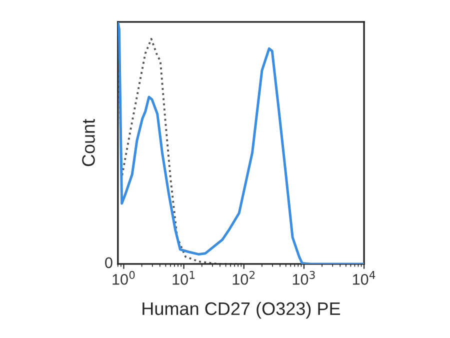 The width and height of the screenshot is (450, 338). Describe the element at coordinates (241, 310) in the screenshot. I see `x-axis-title: Human CD27 (O323) PE` at that location.